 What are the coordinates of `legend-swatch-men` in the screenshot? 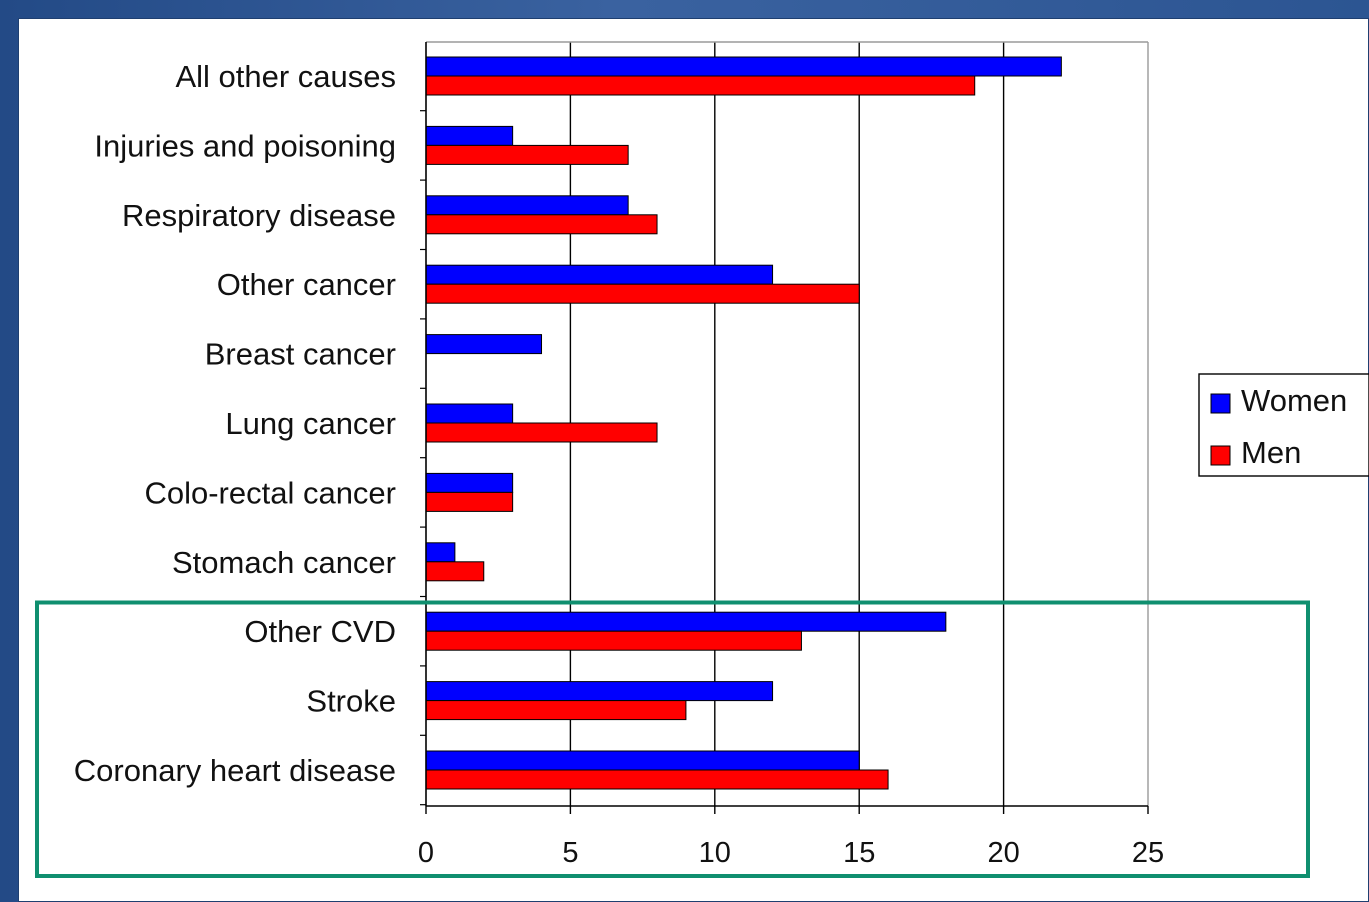 It's located at (1220, 455).